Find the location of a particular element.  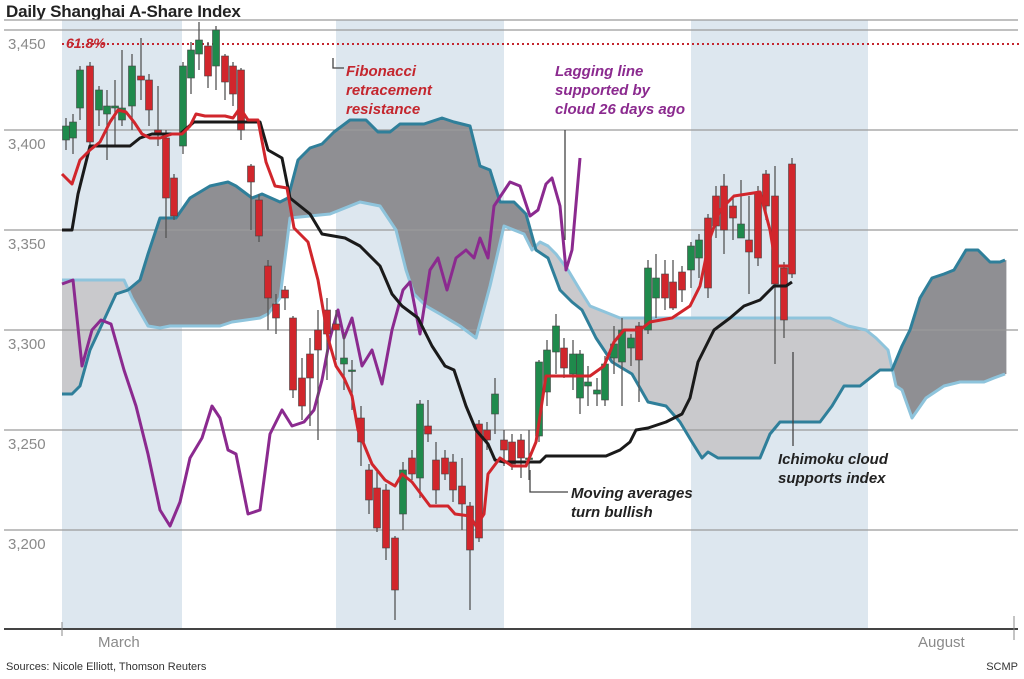

annotation-line: Lagging line is located at coordinates (599, 71).